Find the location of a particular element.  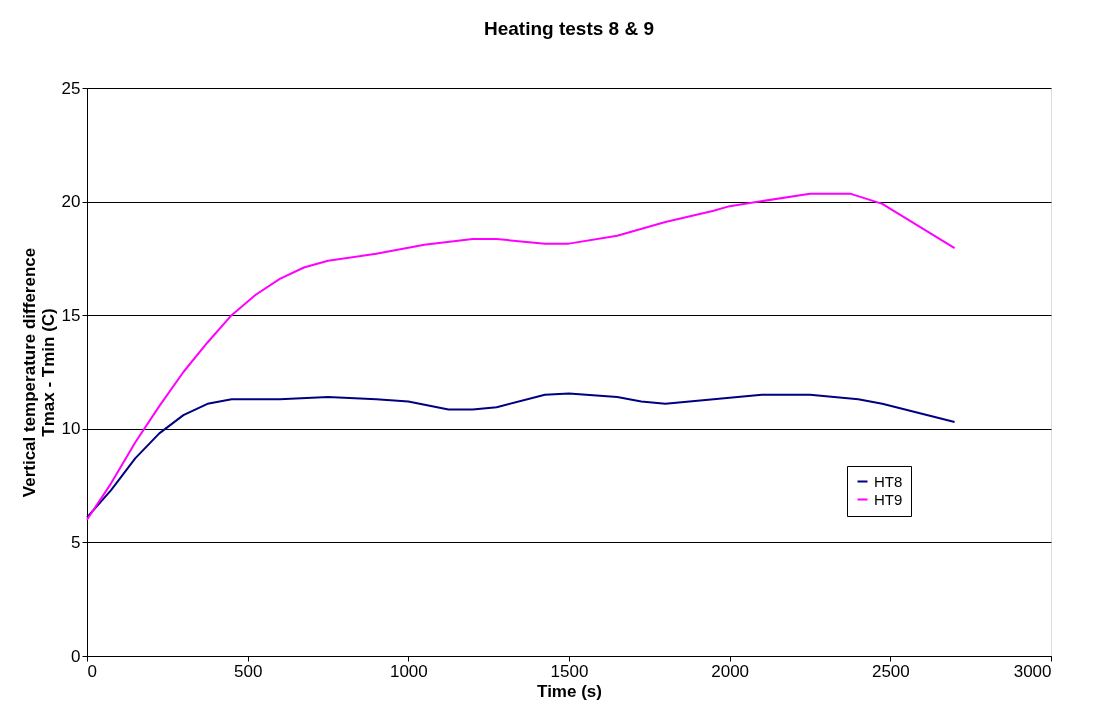

y-tick-label: 0 is located at coordinates (76, 656).